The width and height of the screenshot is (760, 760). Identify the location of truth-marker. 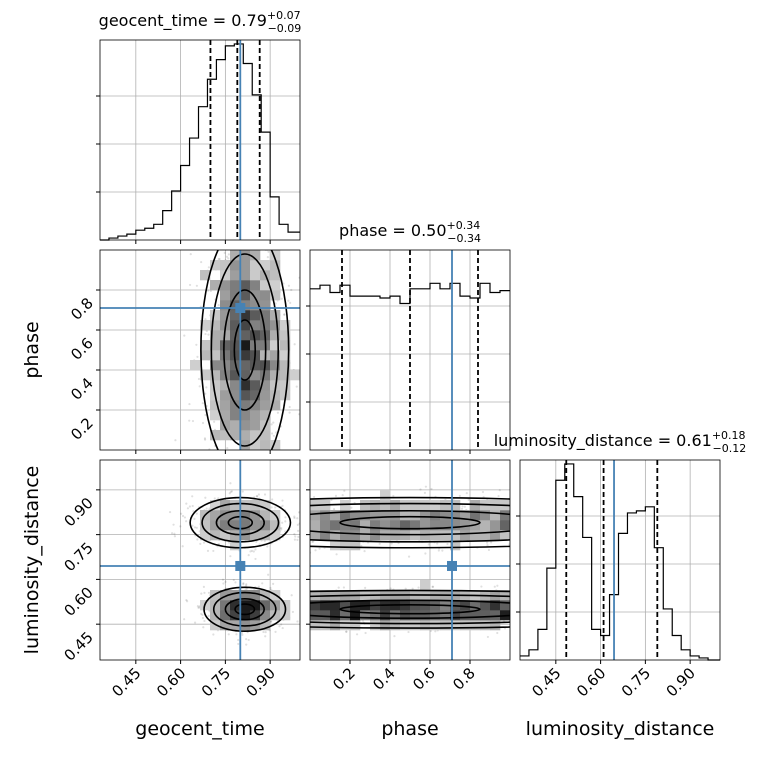
(240, 565).